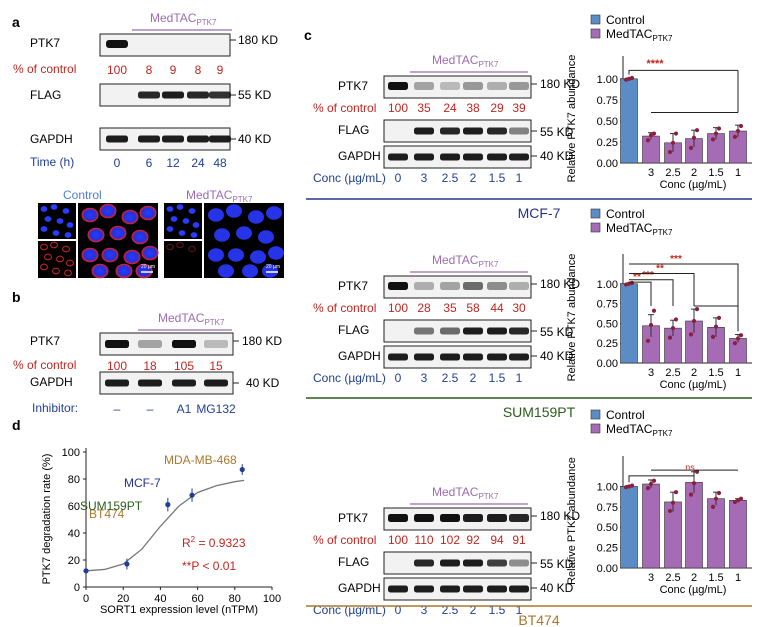 The height and width of the screenshot is (627, 778). What do you see at coordinates (660, 268) in the screenshot?
I see `significance-label: **` at bounding box center [660, 268].